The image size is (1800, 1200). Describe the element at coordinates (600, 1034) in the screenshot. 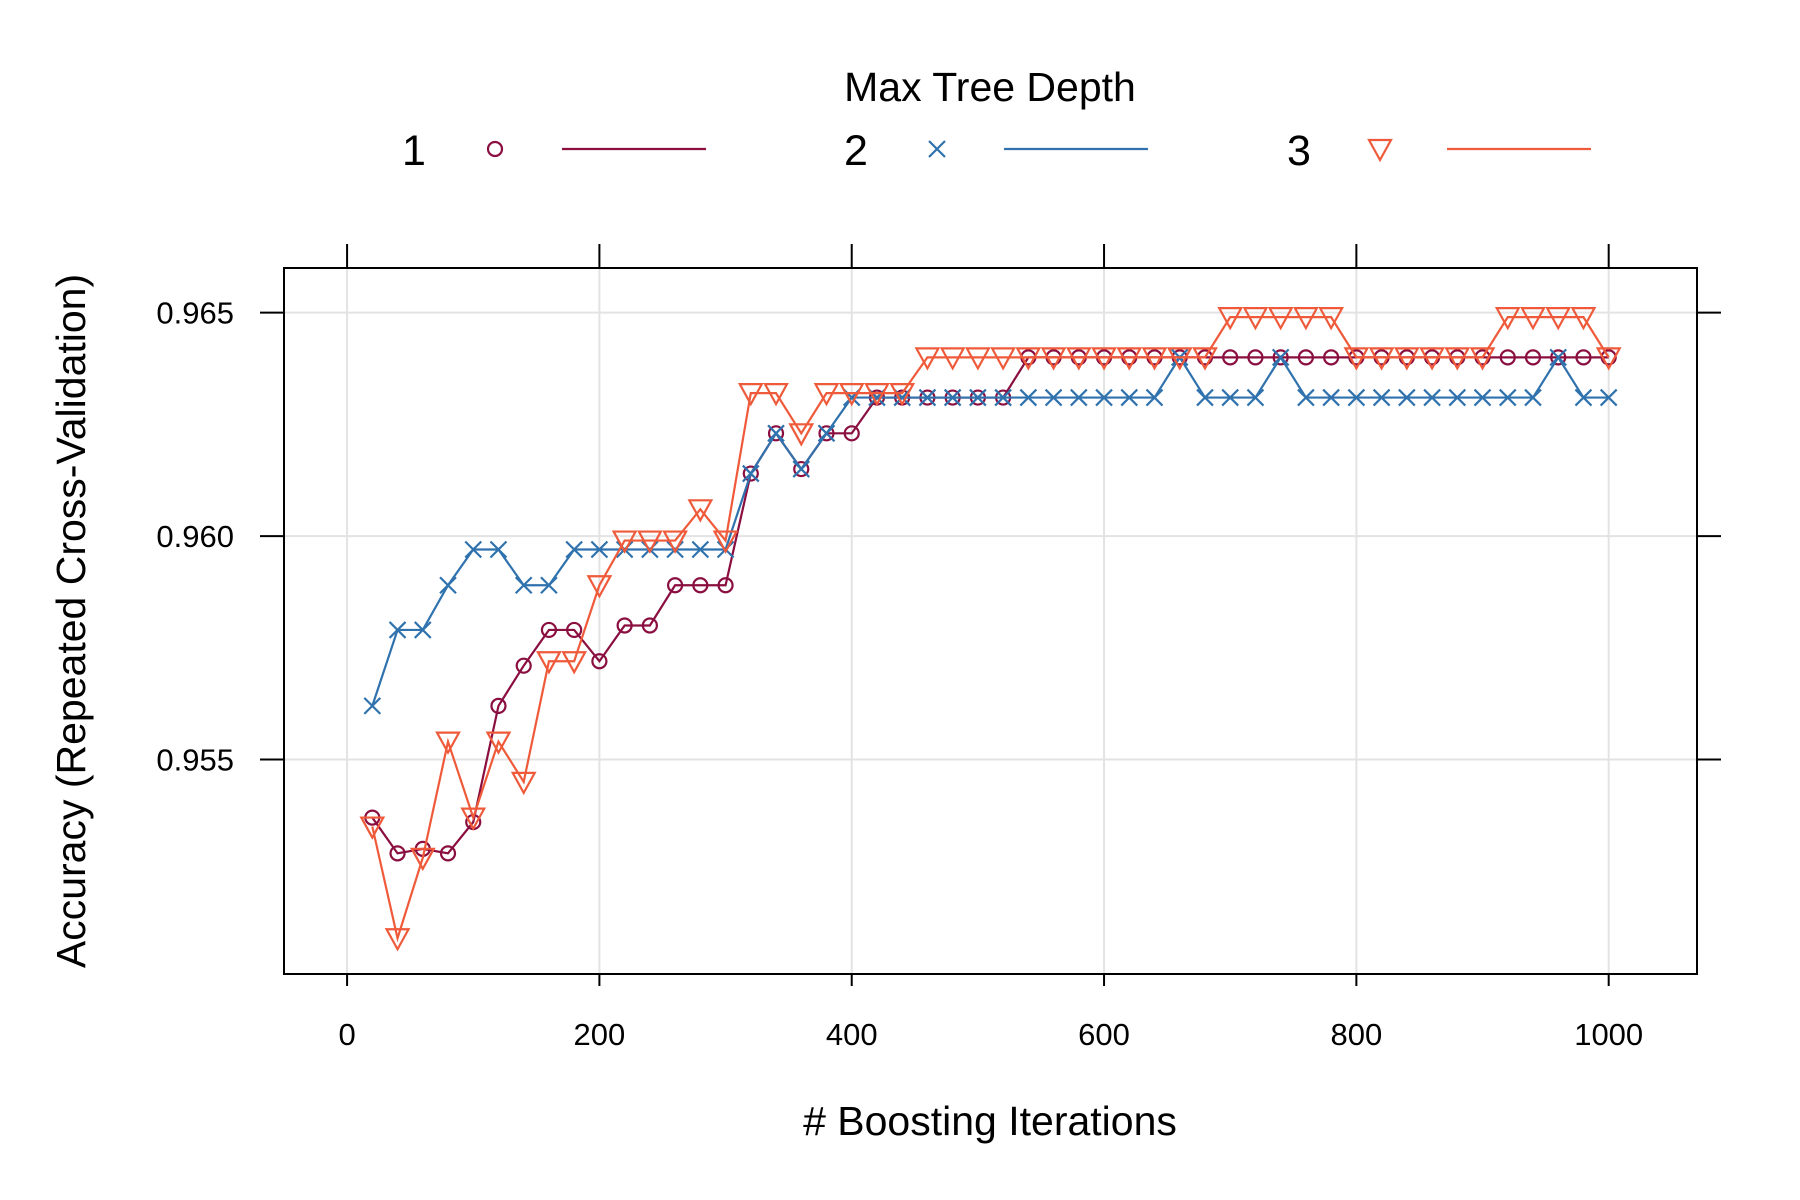

I see `x-tick-label: 200` at that location.